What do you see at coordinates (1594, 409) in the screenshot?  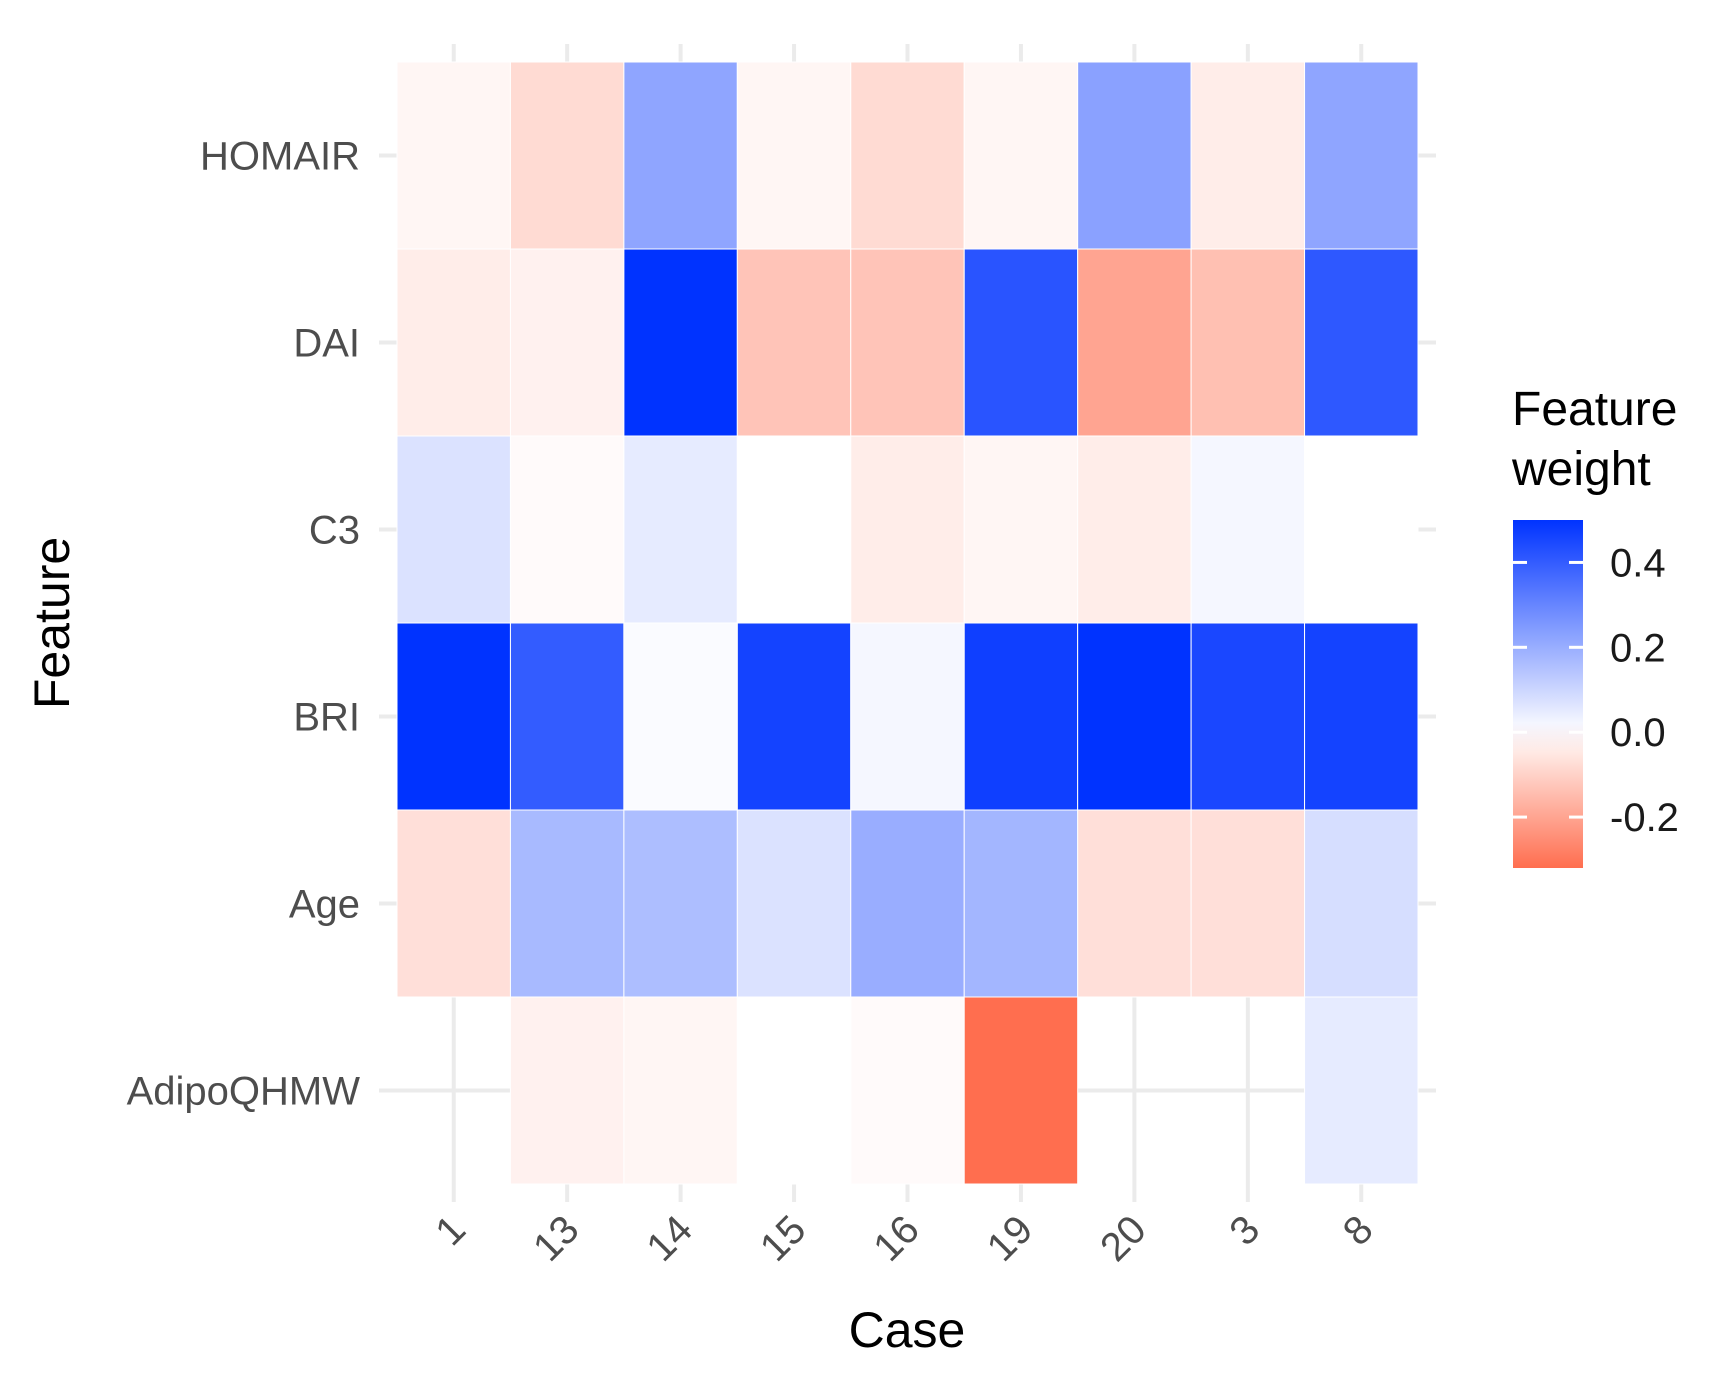 I see `legend-title-line-1: Feature` at bounding box center [1594, 409].